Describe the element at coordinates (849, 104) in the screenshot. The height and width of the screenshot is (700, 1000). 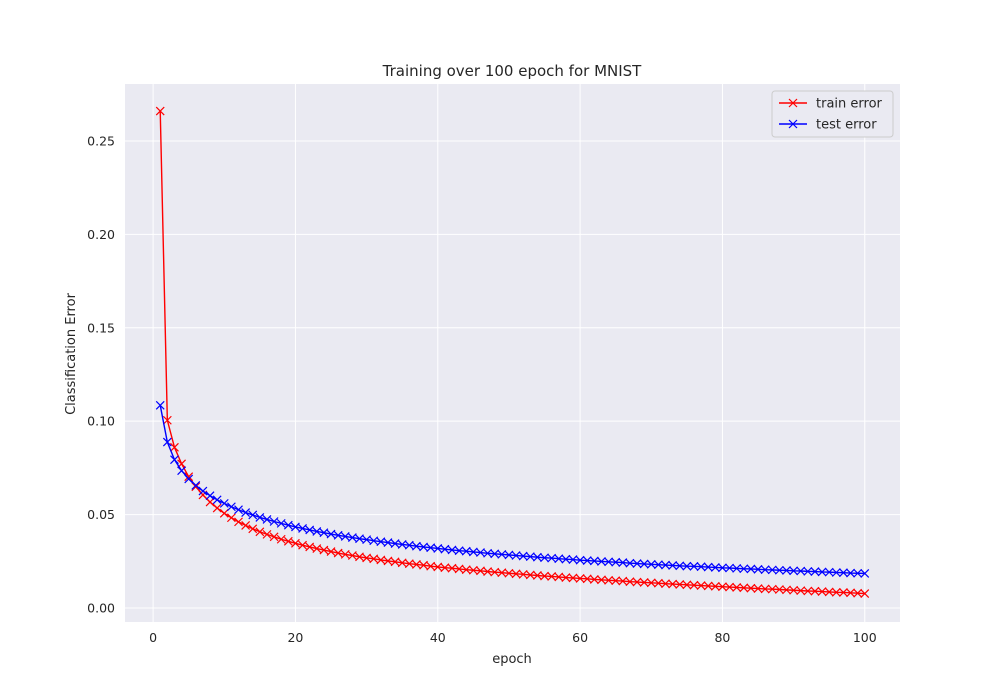
I see `legend-label: train error` at that location.